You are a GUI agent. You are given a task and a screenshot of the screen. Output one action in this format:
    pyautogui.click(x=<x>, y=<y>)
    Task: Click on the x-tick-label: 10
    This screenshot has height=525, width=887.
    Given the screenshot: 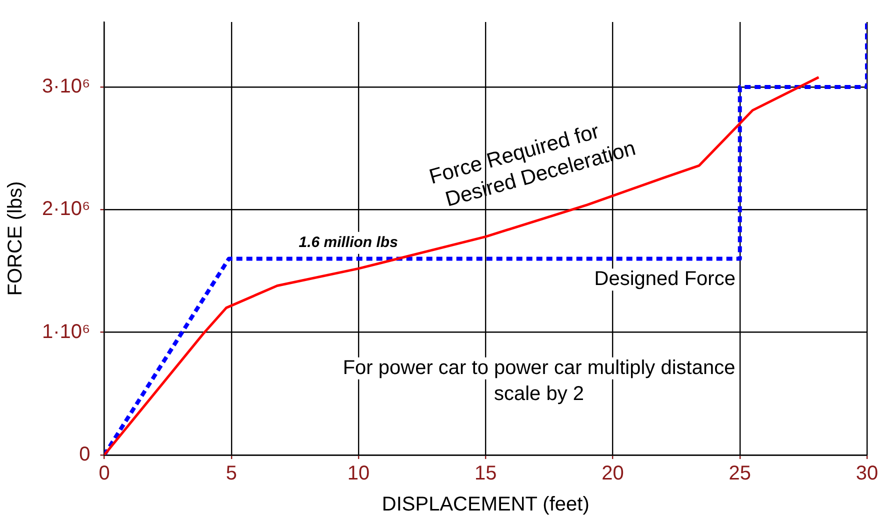 What is the action you would take?
    pyautogui.click(x=358, y=473)
    